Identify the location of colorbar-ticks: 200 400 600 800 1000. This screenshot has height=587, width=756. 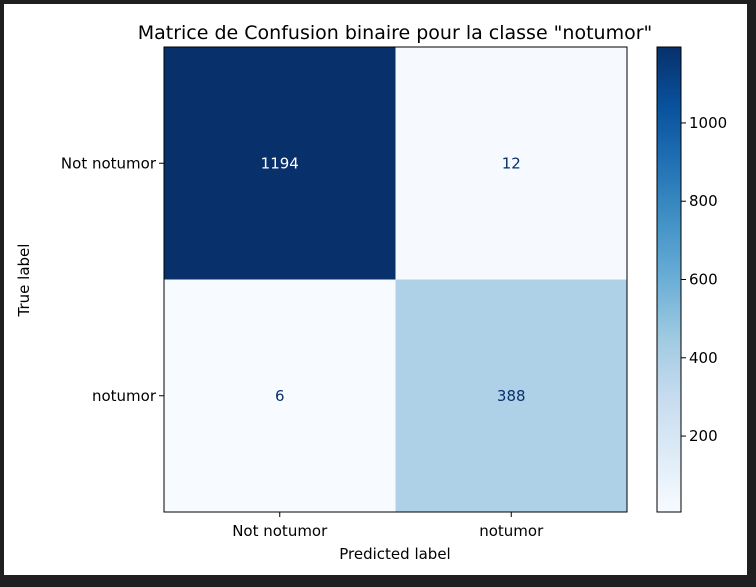
(704, 279).